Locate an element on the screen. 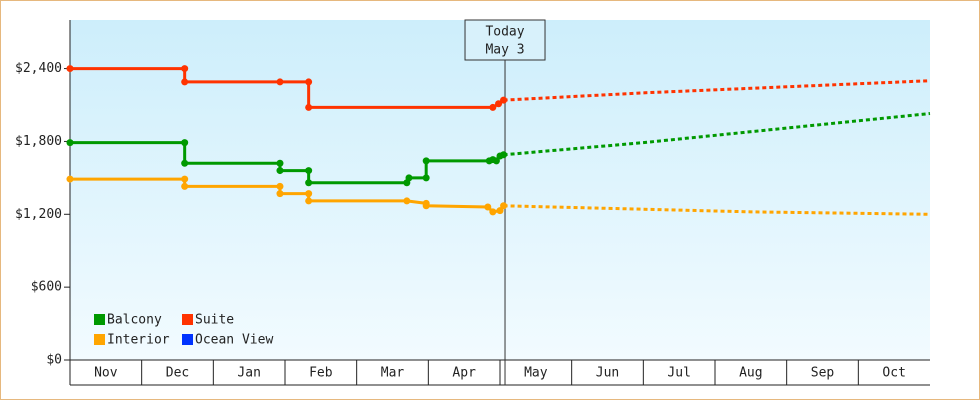 This screenshot has height=404, width=980. legend-label: Balcony is located at coordinates (134, 320).